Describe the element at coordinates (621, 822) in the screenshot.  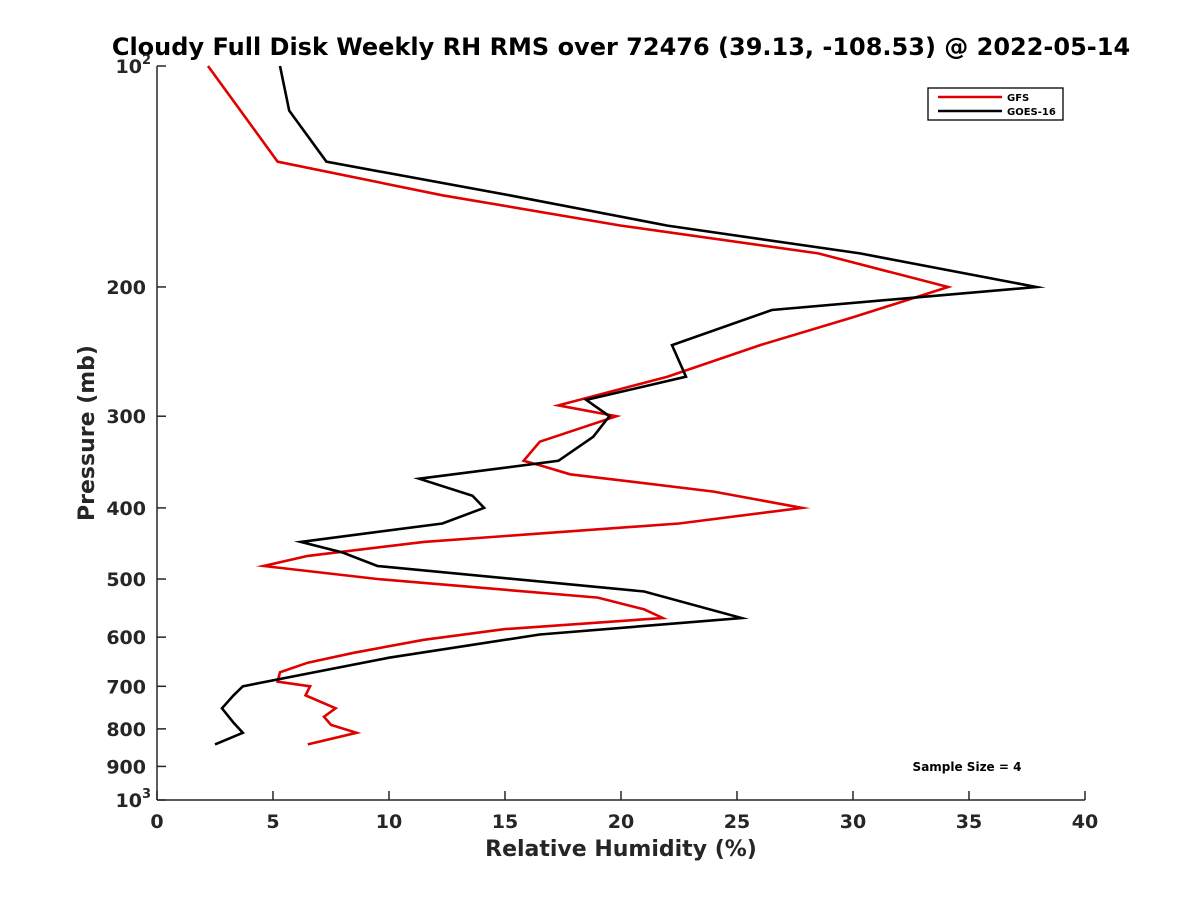
I see `x-tick-label: 20` at that location.